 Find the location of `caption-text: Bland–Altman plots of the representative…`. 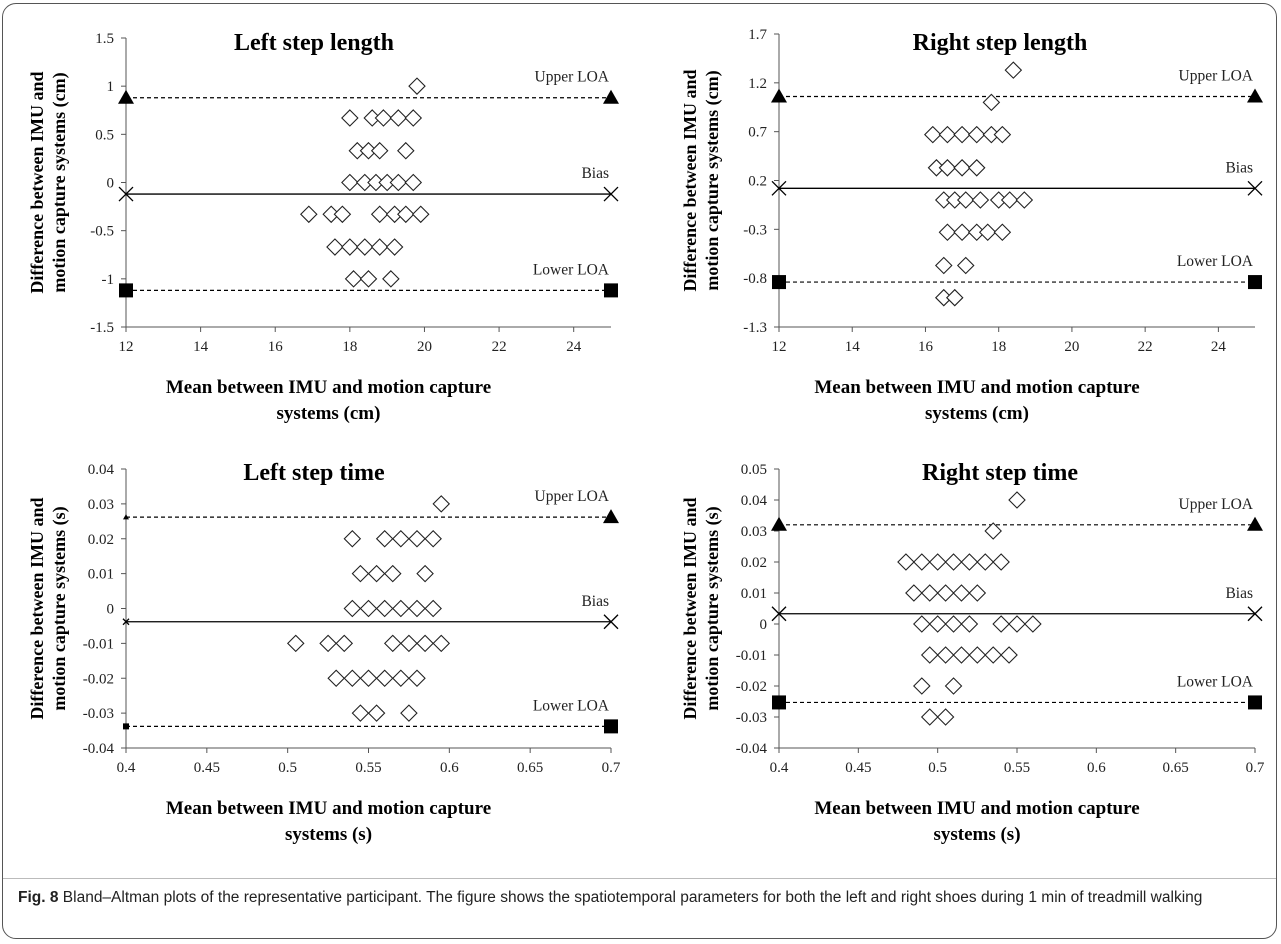

caption-text: Bland–Altman plots of the representative… is located at coordinates (630, 897).